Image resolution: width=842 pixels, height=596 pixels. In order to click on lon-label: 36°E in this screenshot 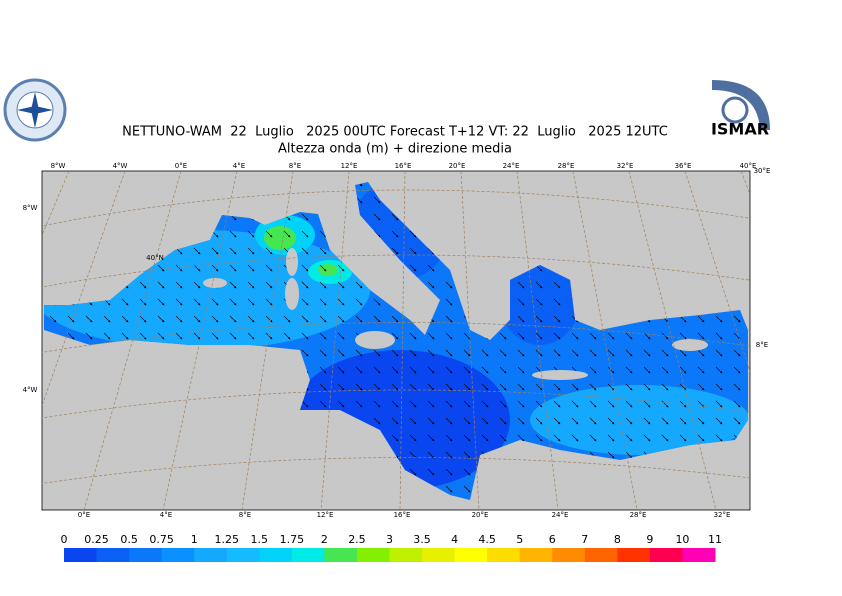, I will do `click(683, 166)`.